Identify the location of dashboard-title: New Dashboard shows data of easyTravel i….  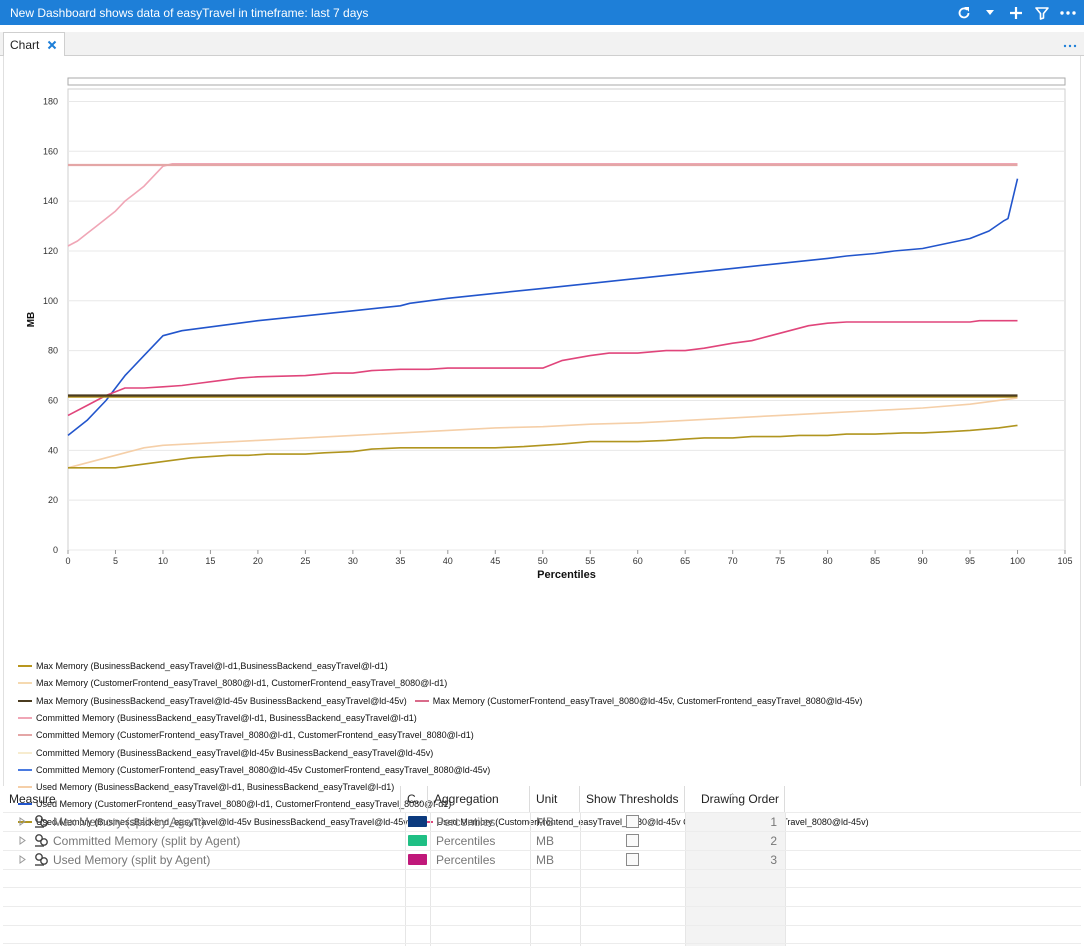
(189, 12).